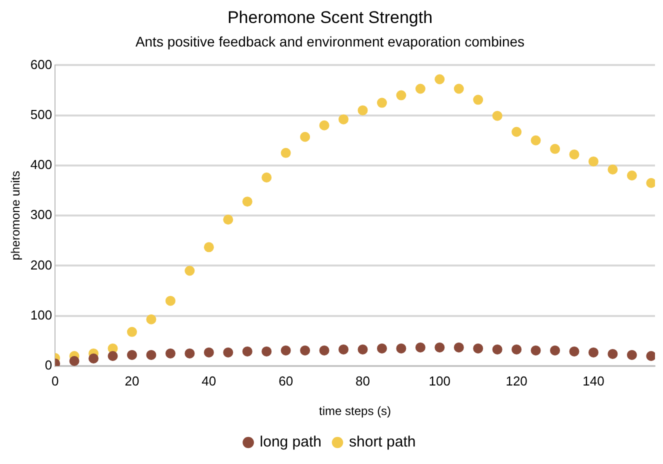  What do you see at coordinates (132, 380) in the screenshot?
I see `x-tick-label: 20` at bounding box center [132, 380].